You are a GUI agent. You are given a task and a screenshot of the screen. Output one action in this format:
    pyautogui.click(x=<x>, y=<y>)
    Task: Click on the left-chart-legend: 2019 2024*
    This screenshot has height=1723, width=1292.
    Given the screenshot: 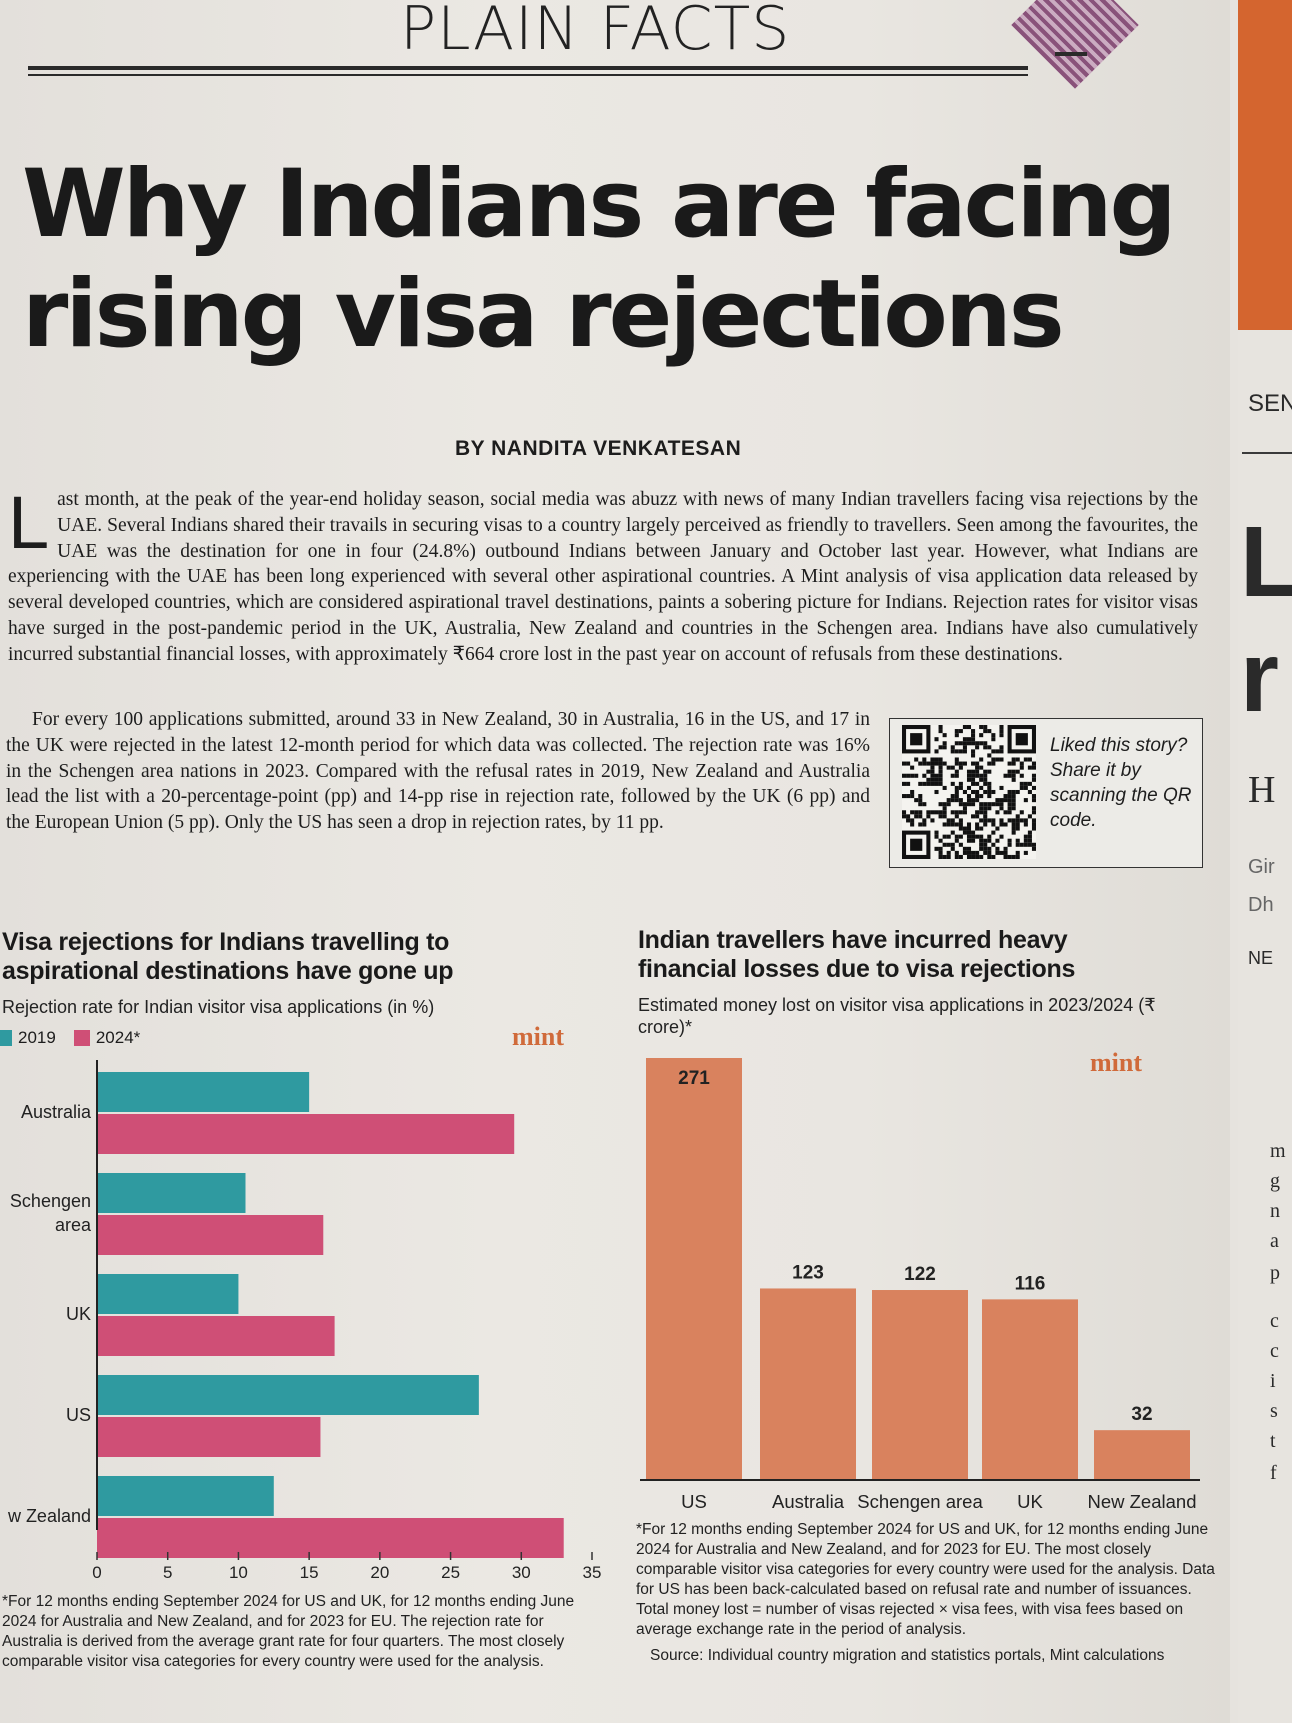 What is the action you would take?
    pyautogui.click(x=70, y=1038)
    